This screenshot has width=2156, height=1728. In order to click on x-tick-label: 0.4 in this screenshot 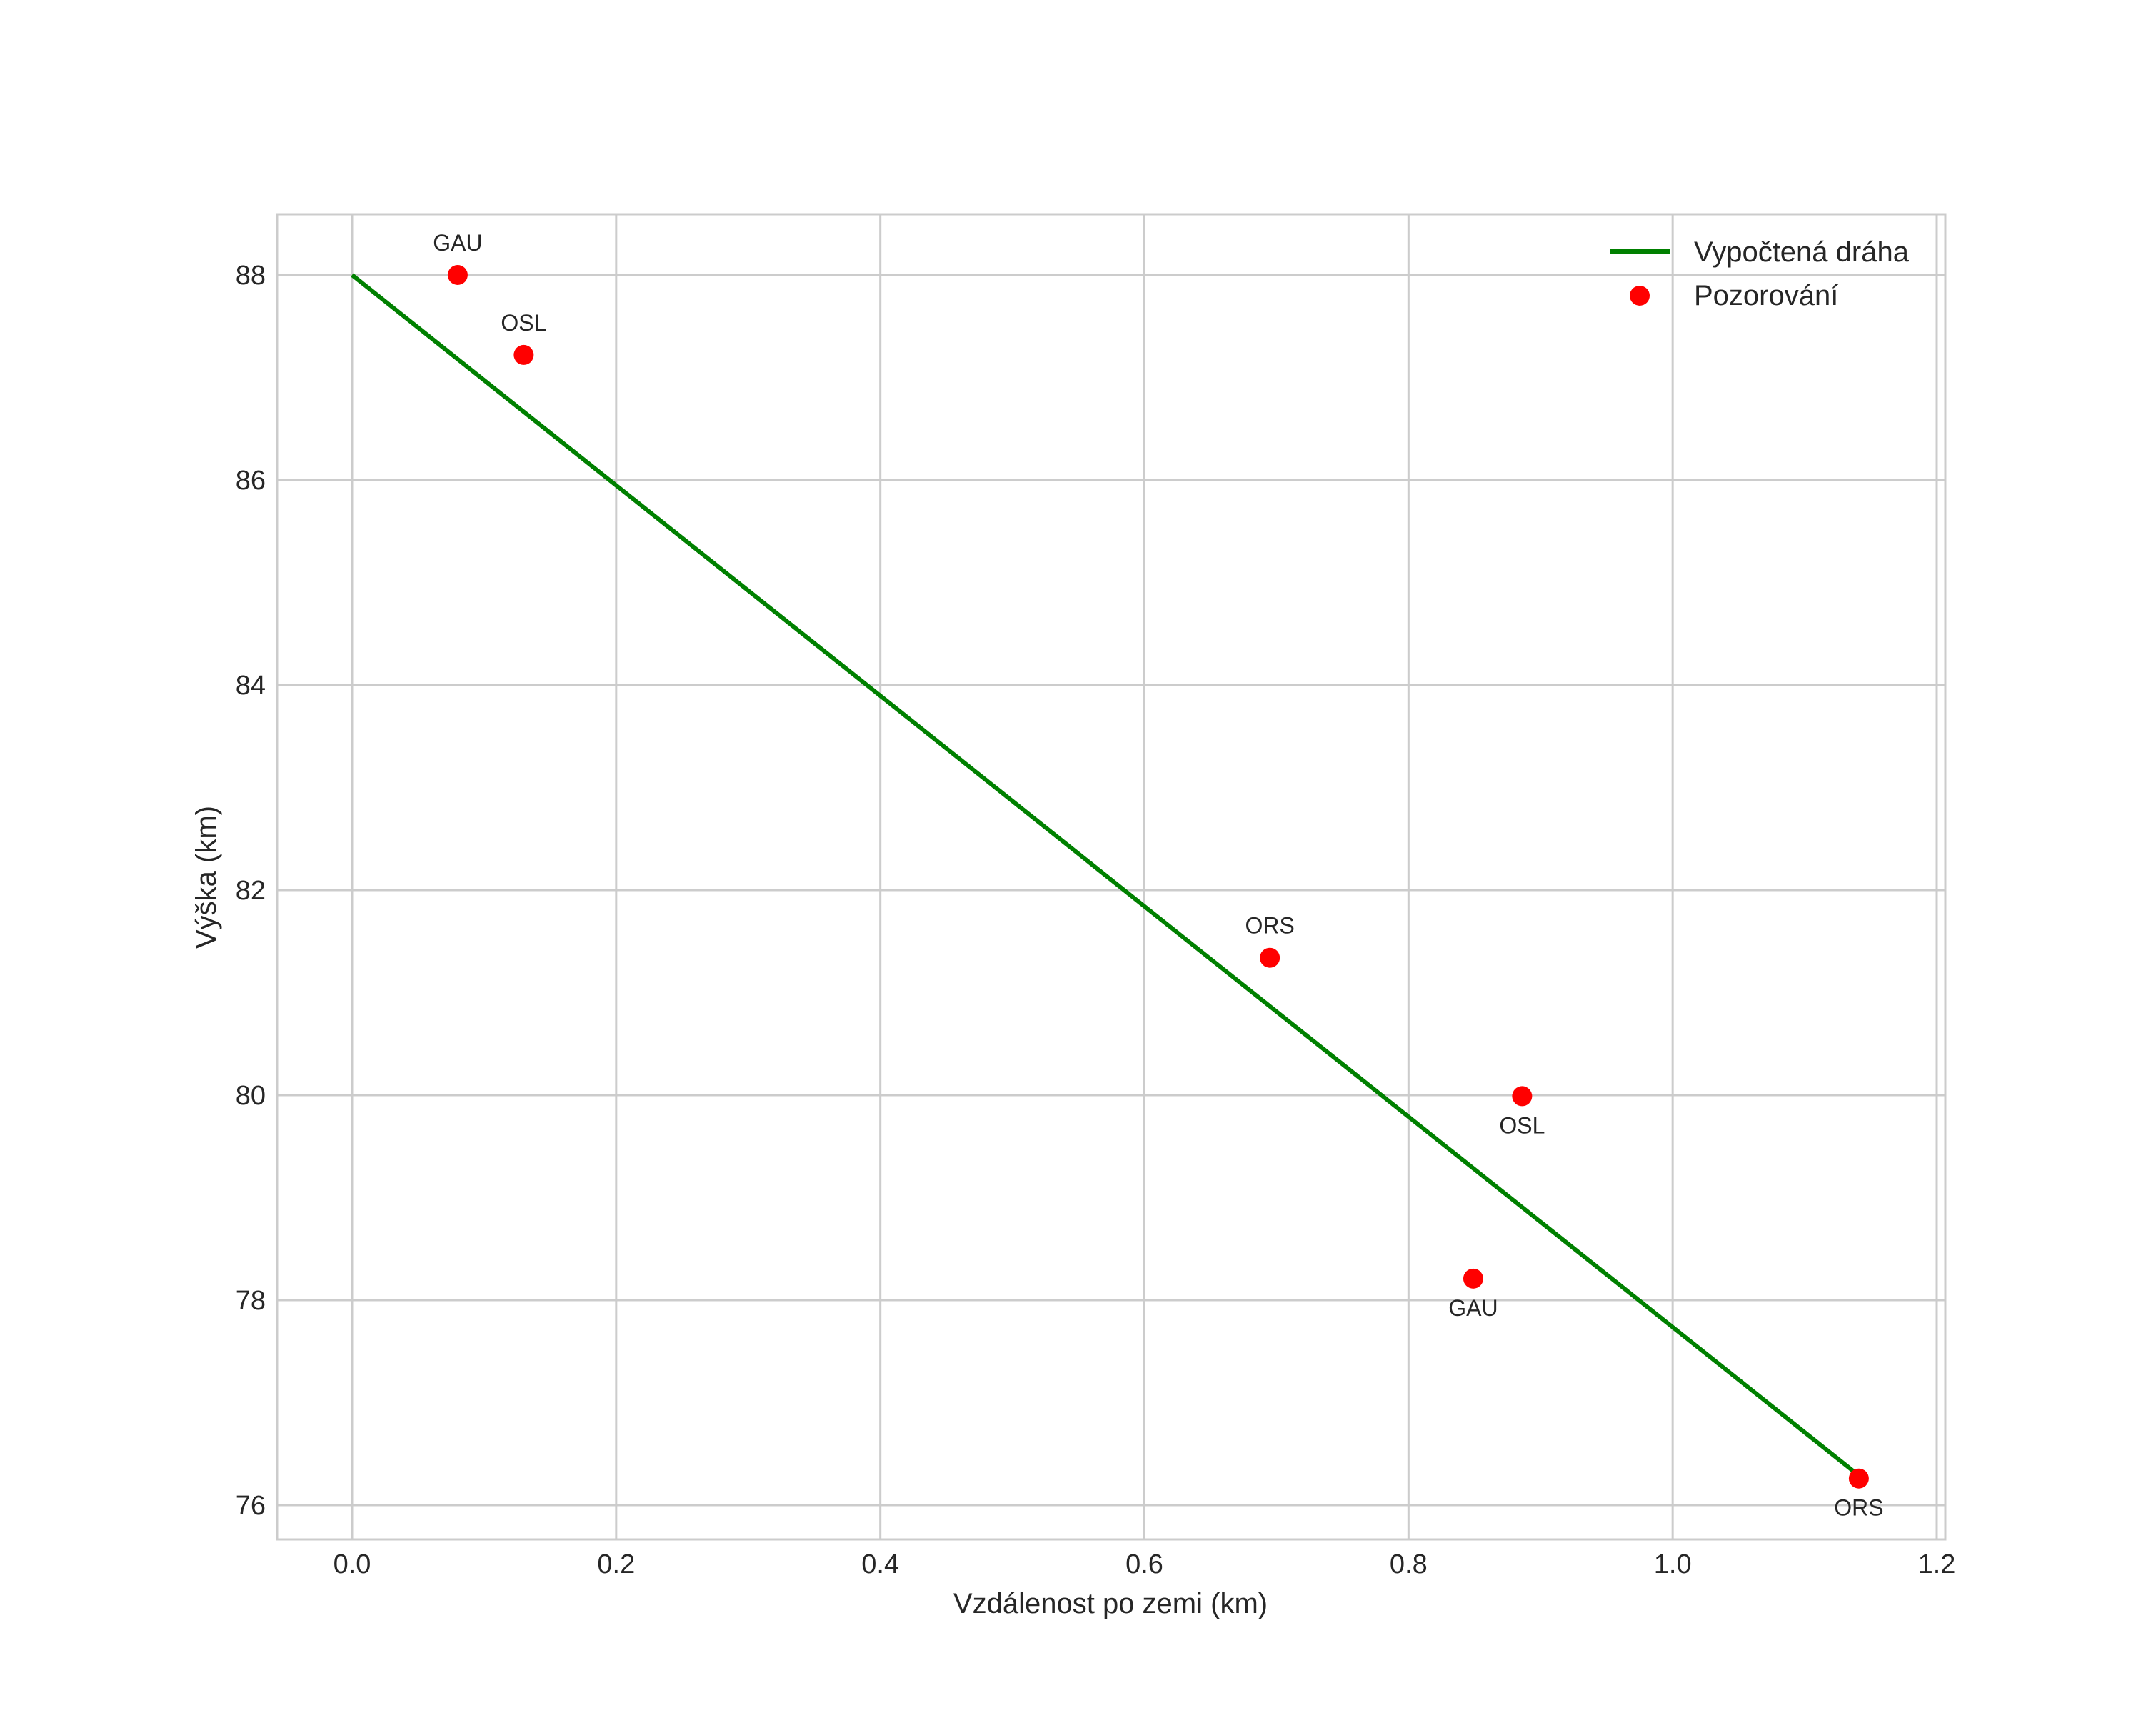, I will do `click(880, 1564)`.